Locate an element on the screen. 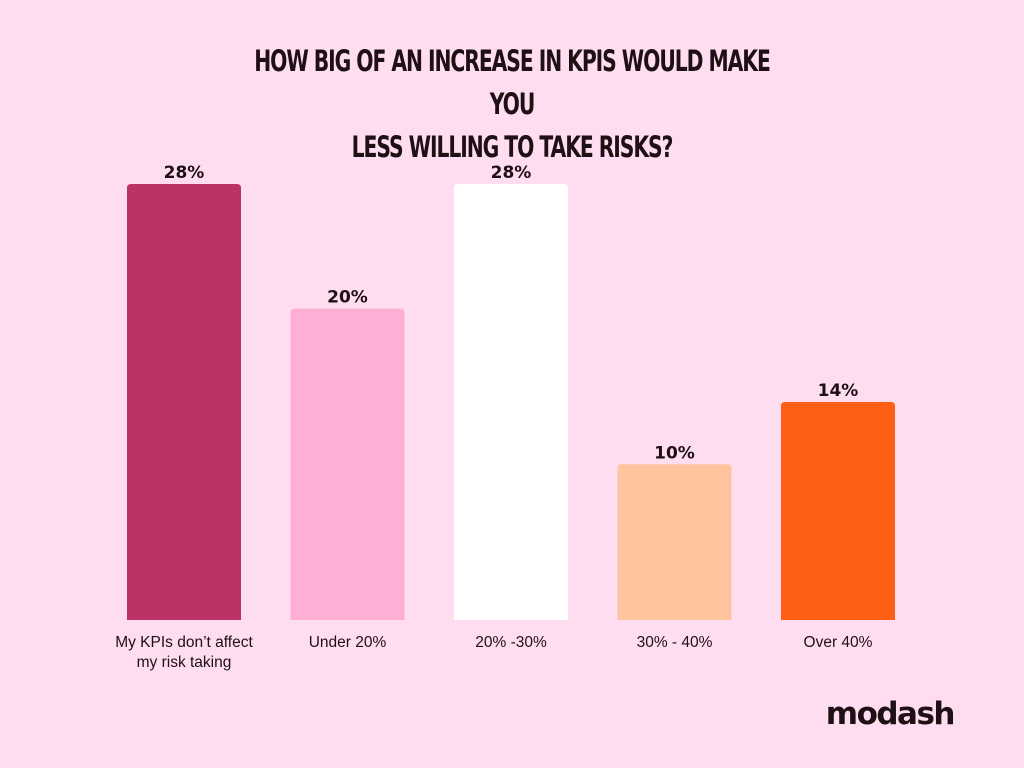 This screenshot has height=768, width=1024. category-label-1-line-1: My KPIs don’t affect is located at coordinates (184, 642).